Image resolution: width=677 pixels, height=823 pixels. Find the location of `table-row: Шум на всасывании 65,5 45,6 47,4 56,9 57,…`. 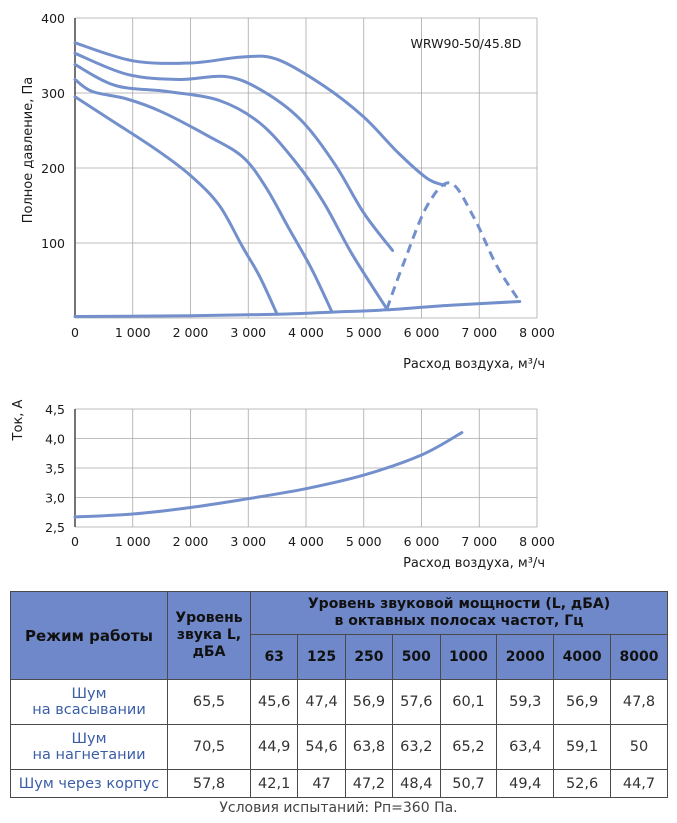

table-row: Шум на всасывании 65,5 45,6 47,4 56,9 57,… is located at coordinates (339, 702).